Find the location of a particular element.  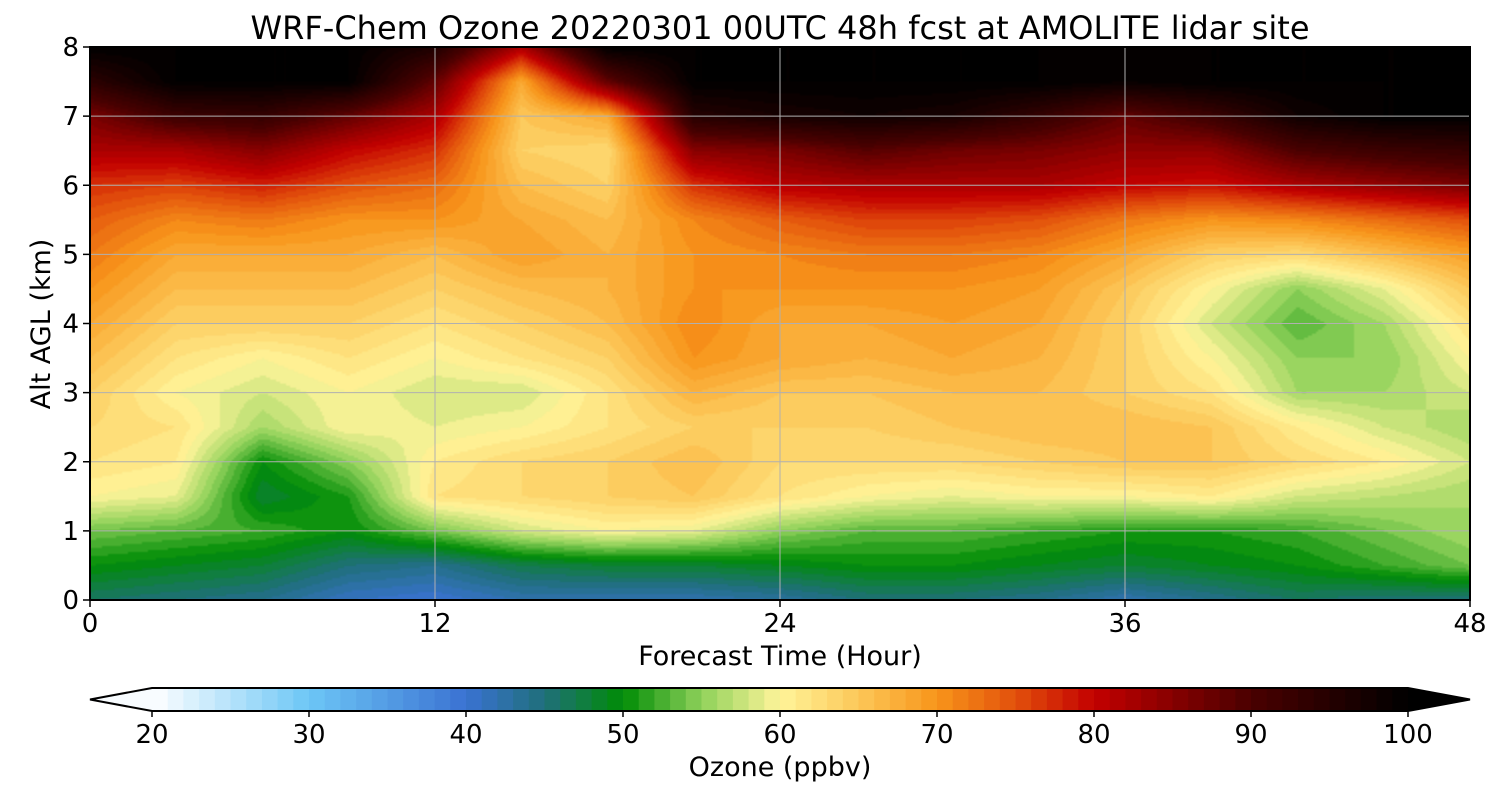

colorbar-tick-label: 70 is located at coordinates (936, 735).